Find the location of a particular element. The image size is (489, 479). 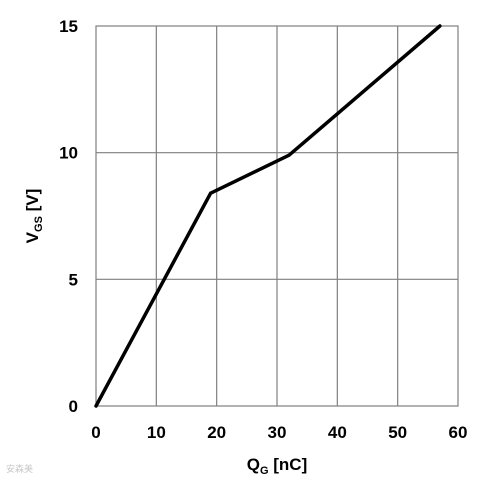

x-tick-label: 20 is located at coordinates (216, 432).